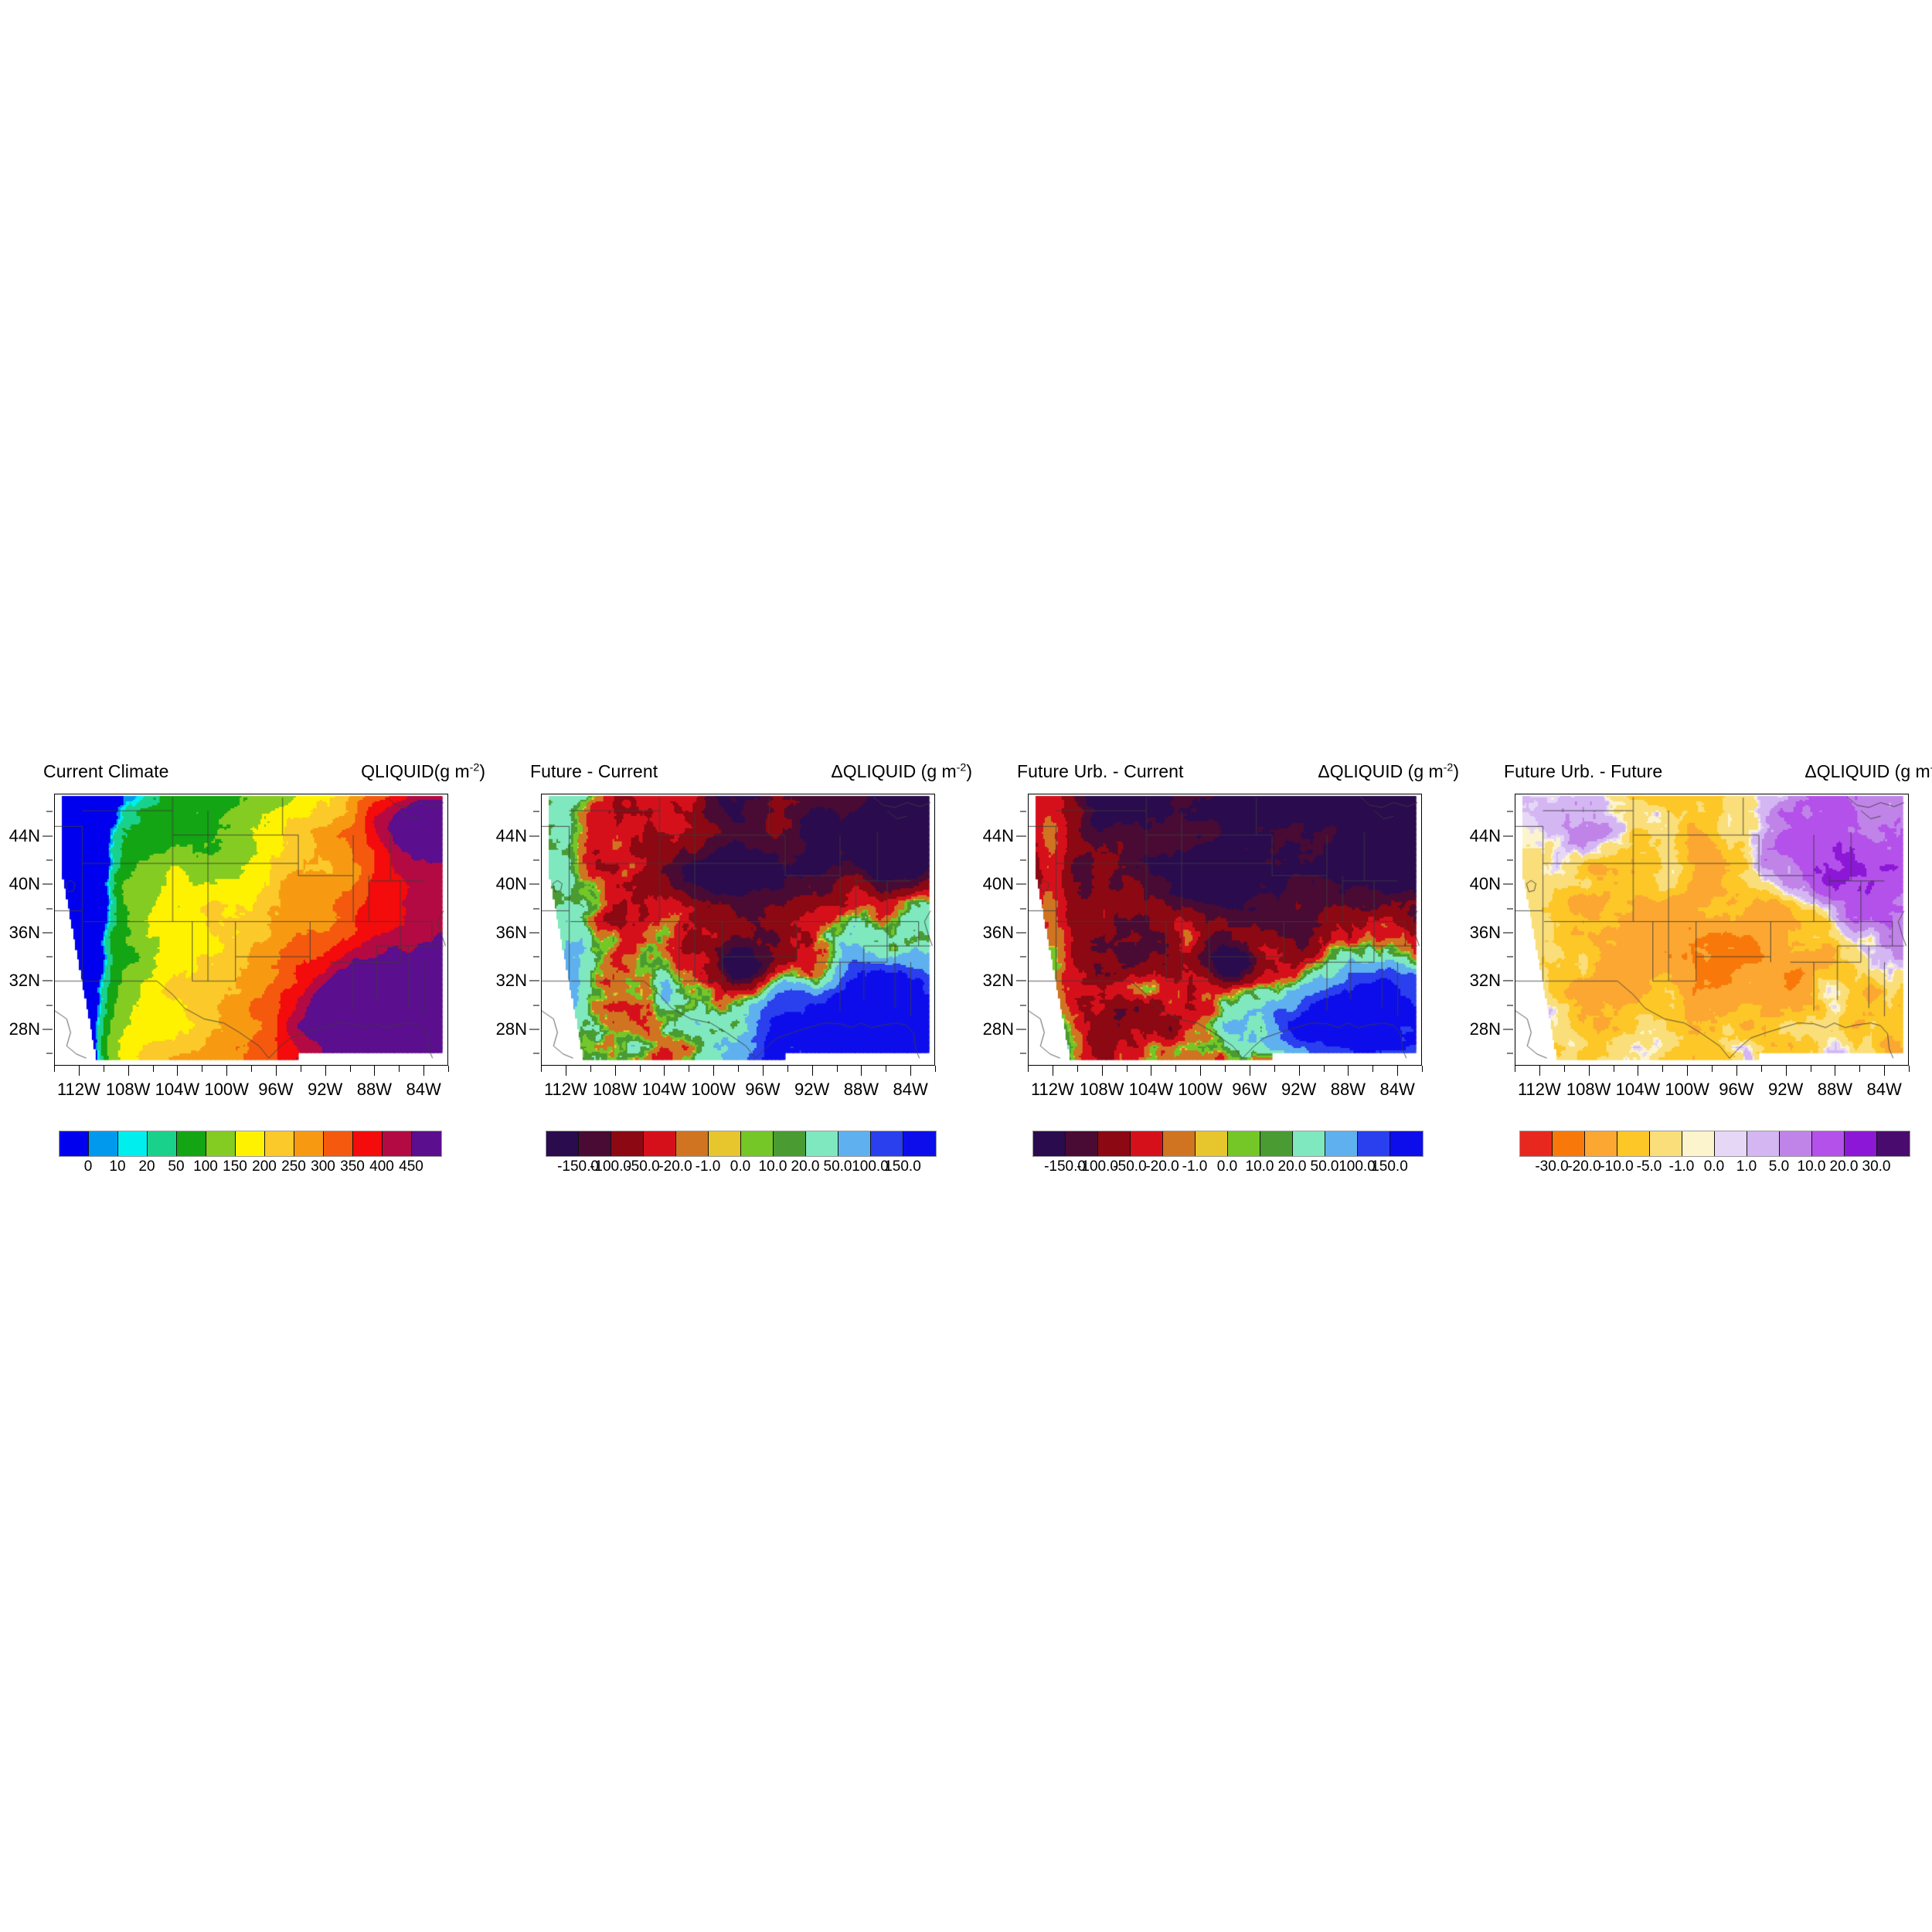 The width and height of the screenshot is (1932, 1932). I want to click on panel-title-left: Future Urb. - Future, so click(1584, 771).